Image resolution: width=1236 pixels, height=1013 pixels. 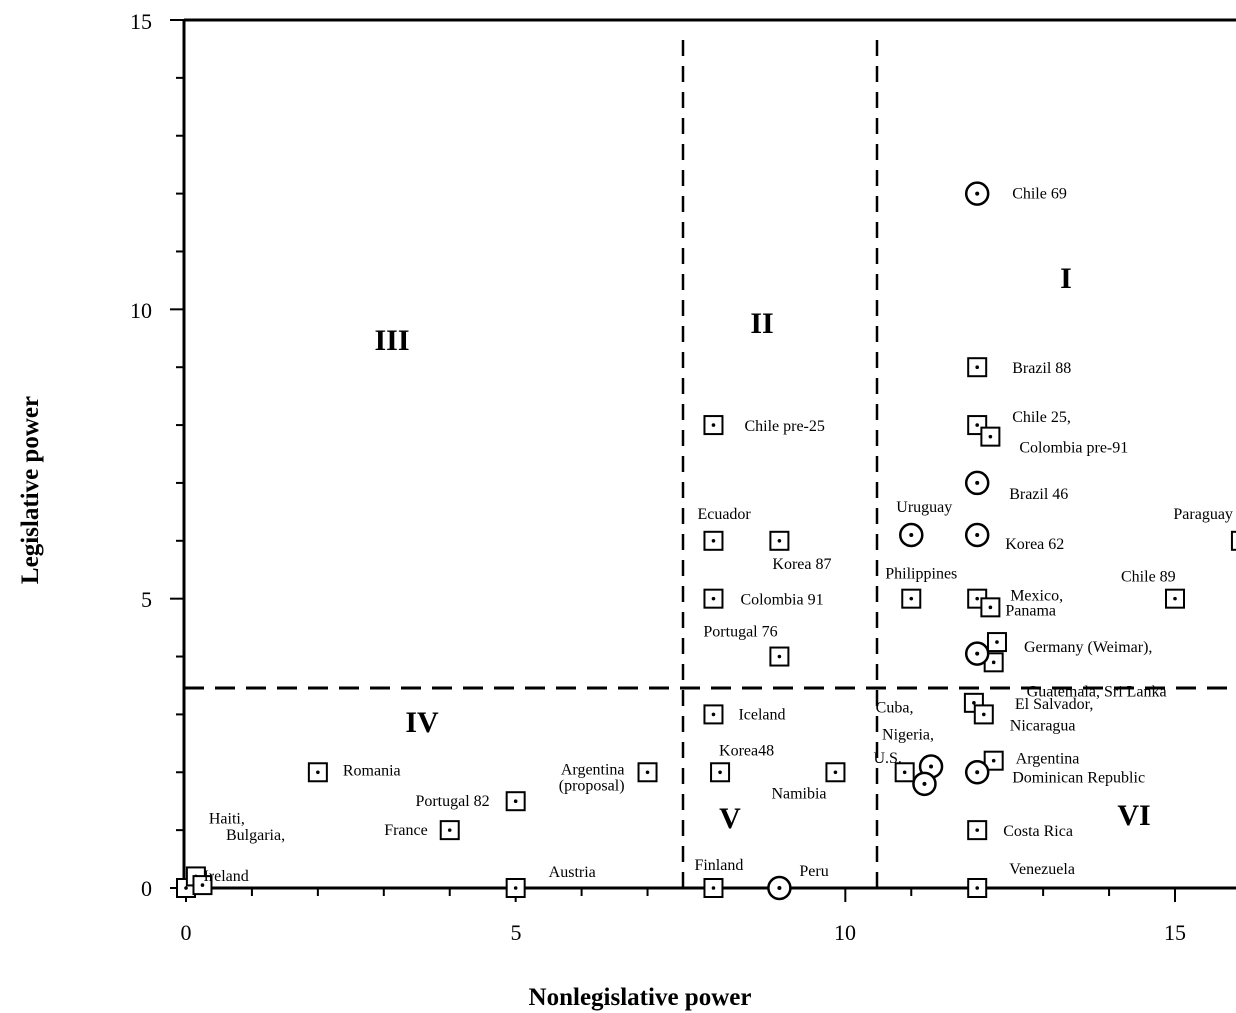 What do you see at coordinates (449, 830) in the screenshot?
I see `marker-square-france` at bounding box center [449, 830].